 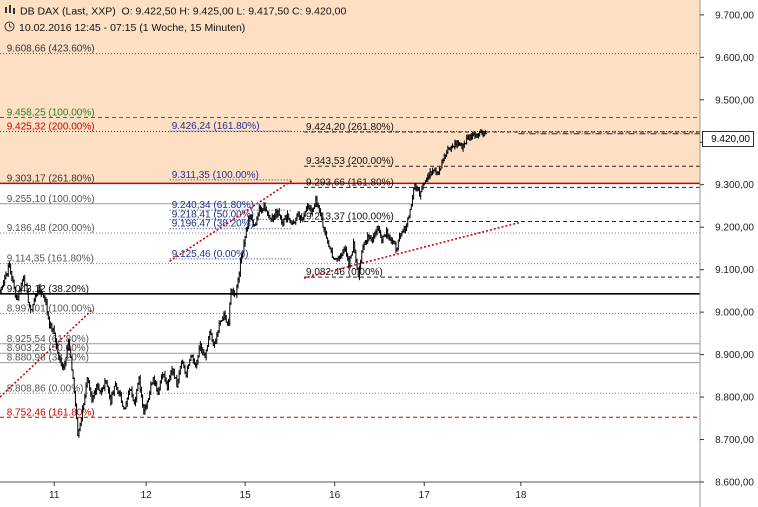 I want to click on y-tick-label: 9.000,00, so click(x=734, y=313).